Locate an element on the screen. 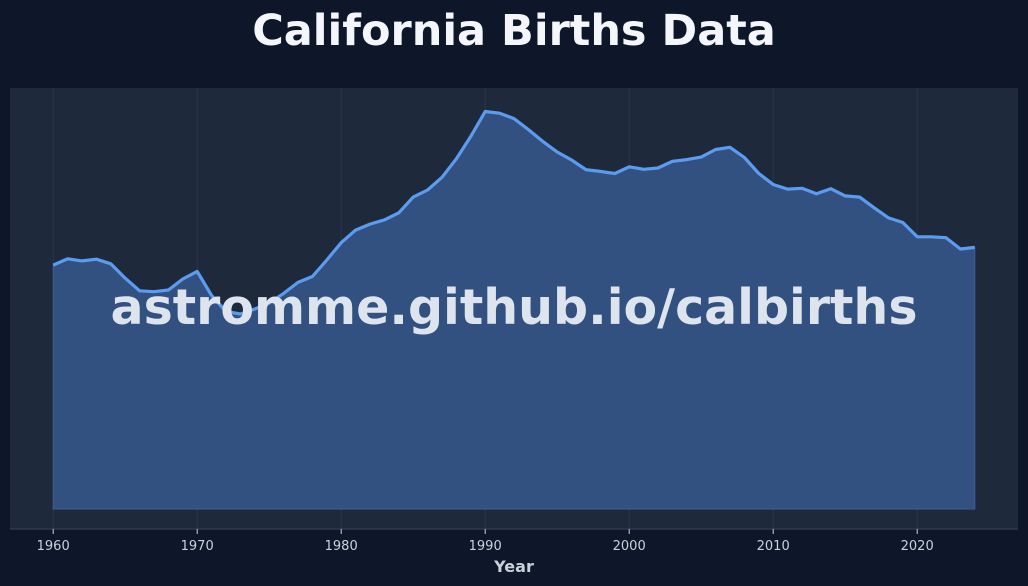  x-tick-label-1970: 1970 is located at coordinates (197, 546).